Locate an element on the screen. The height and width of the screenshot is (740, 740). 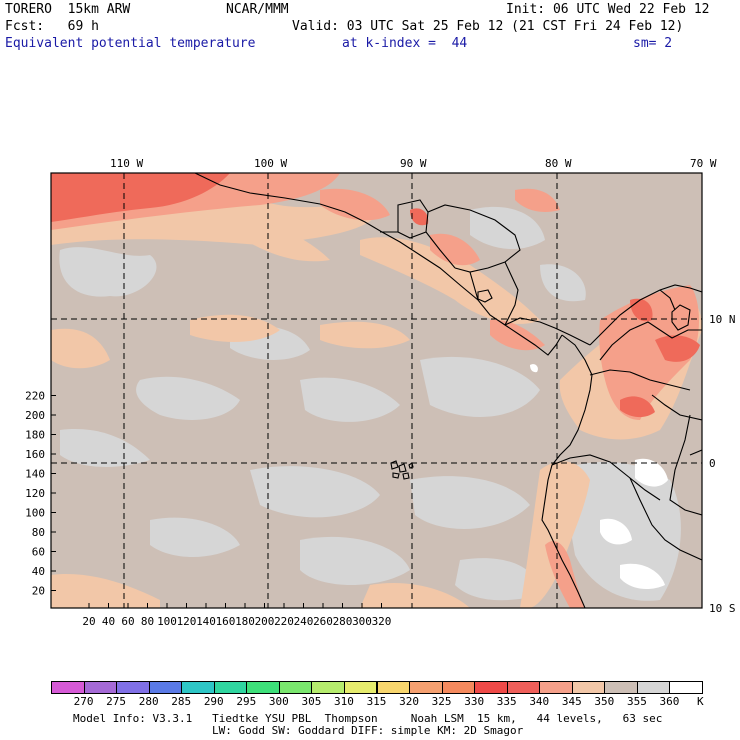
colorbar-label: 325 is located at coordinates (441, 701).